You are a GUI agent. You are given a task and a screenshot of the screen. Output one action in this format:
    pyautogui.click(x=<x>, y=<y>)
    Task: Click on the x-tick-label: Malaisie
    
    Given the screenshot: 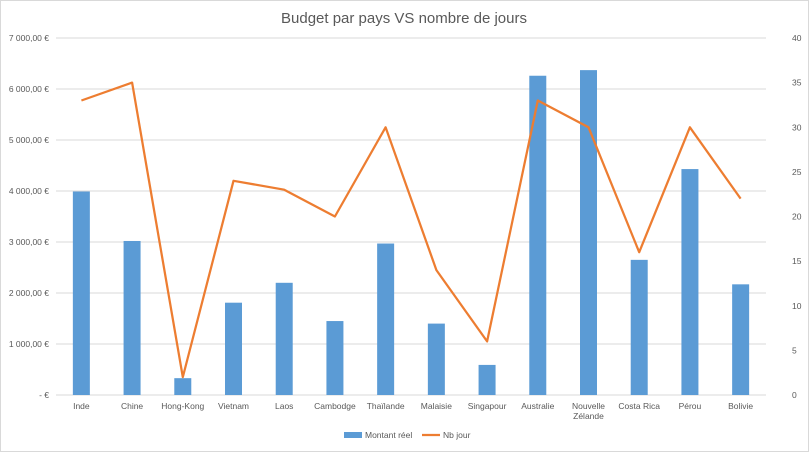 What is the action you would take?
    pyautogui.click(x=436, y=406)
    